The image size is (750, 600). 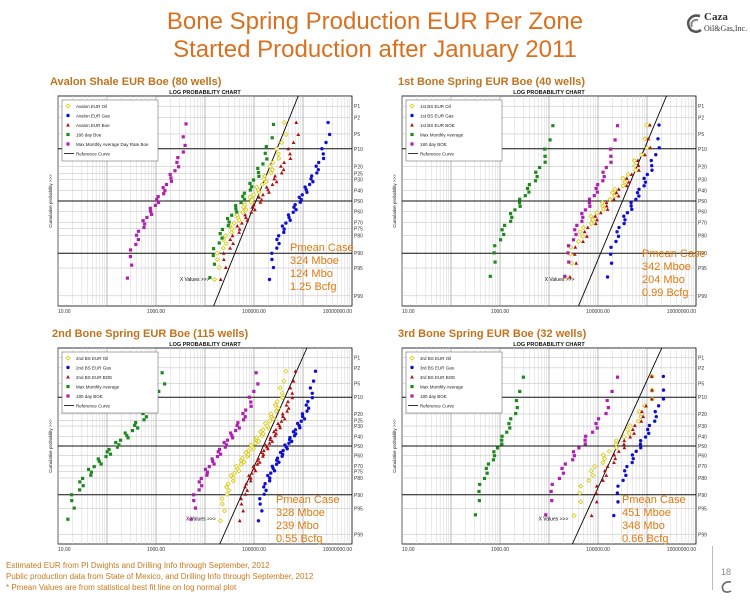 I want to click on legend-marker, so click(x=412, y=396).